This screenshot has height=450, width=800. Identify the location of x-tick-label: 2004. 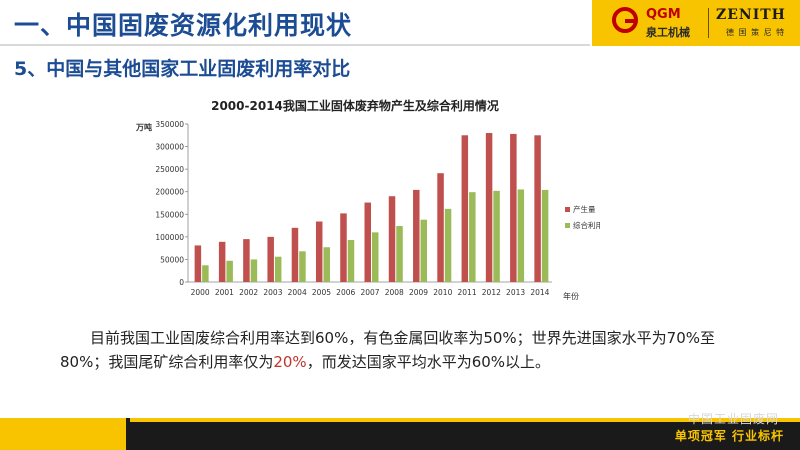
(297, 292).